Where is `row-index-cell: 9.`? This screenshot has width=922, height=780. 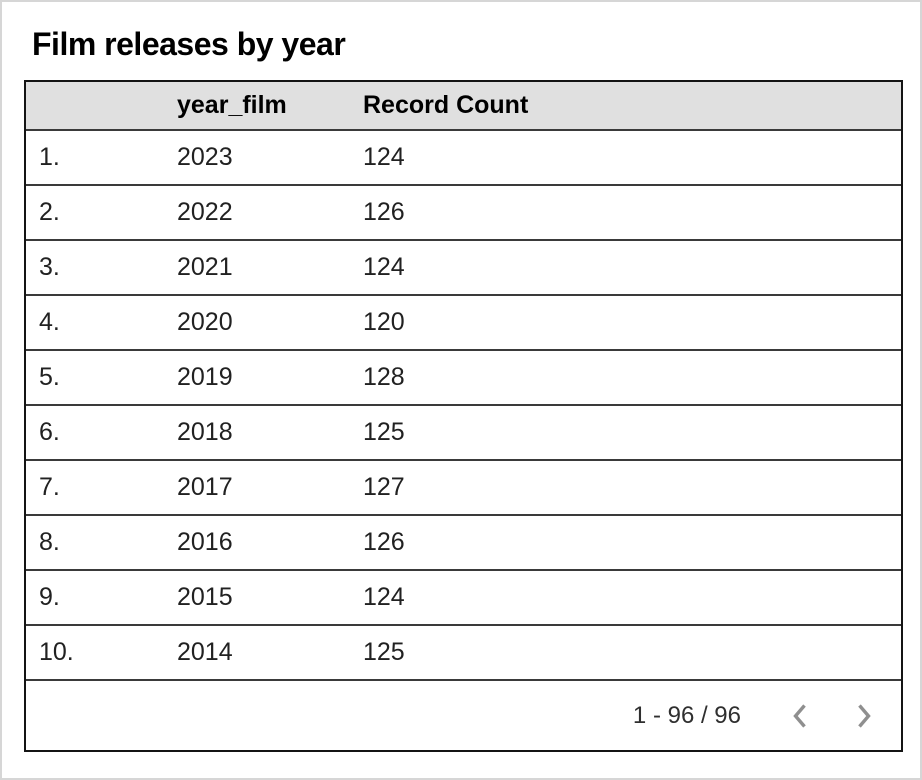
row-index-cell: 9. is located at coordinates (49, 597).